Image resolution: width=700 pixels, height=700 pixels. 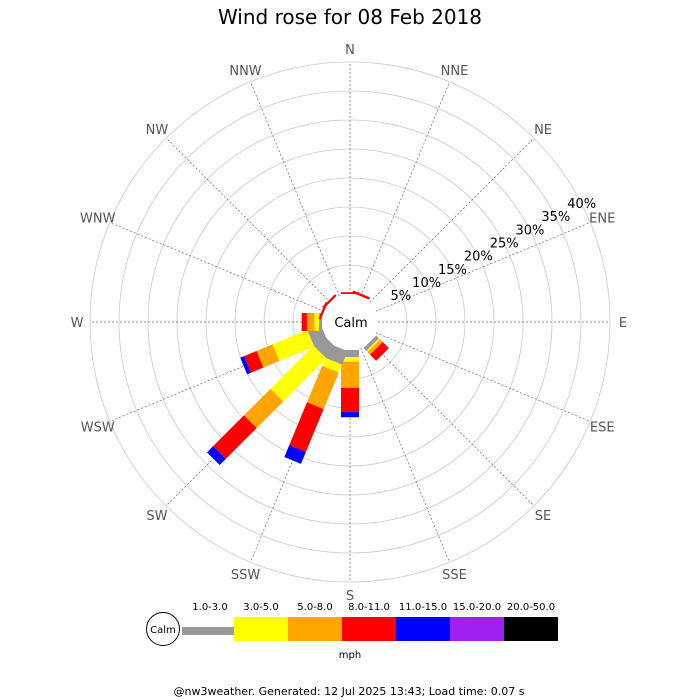 What do you see at coordinates (246, 575) in the screenshot?
I see `direction-label-ssw: SSW` at bounding box center [246, 575].